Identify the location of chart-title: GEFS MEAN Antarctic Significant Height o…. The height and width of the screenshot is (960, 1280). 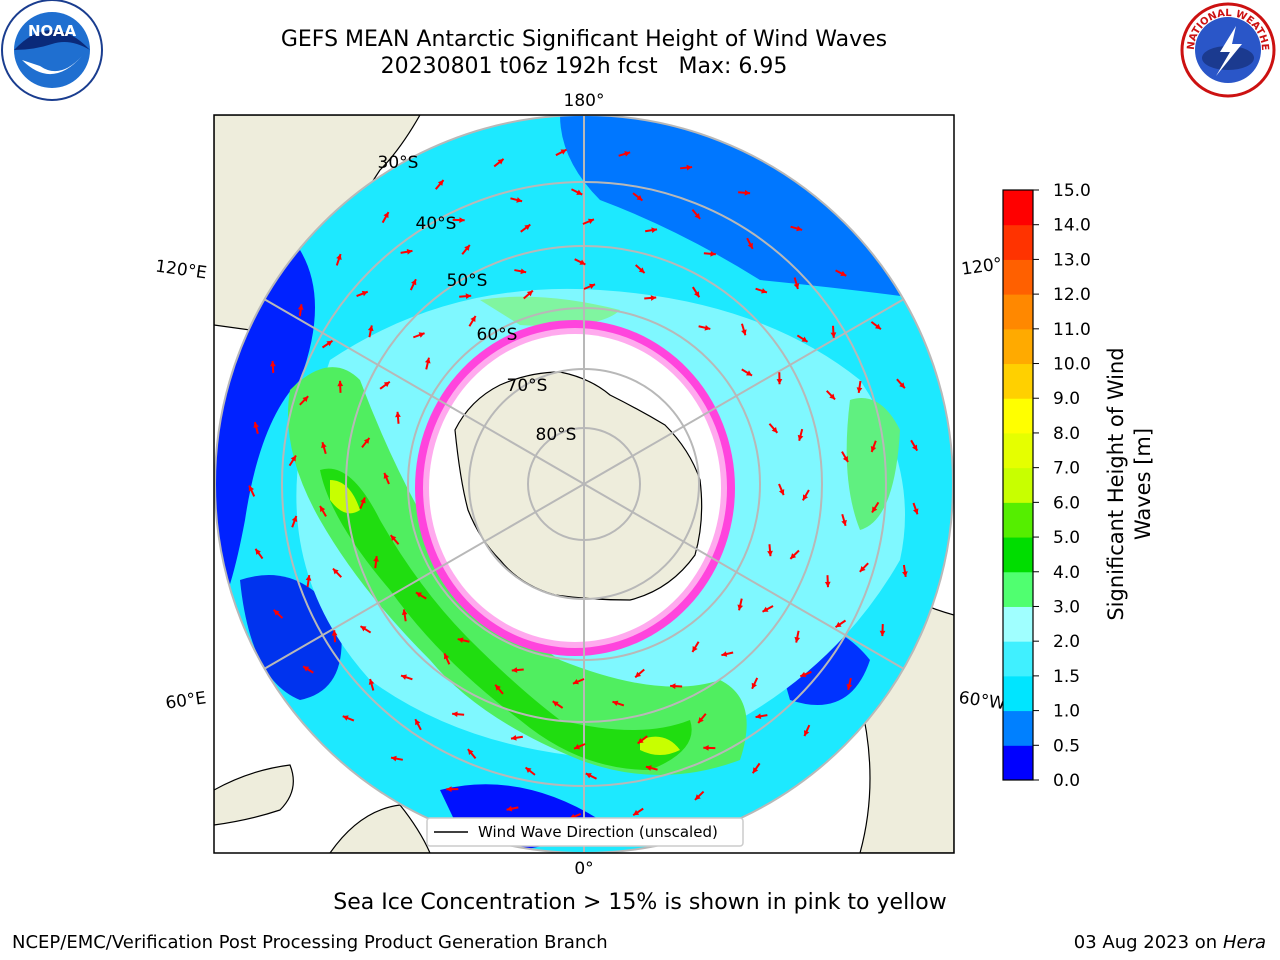
(584, 53).